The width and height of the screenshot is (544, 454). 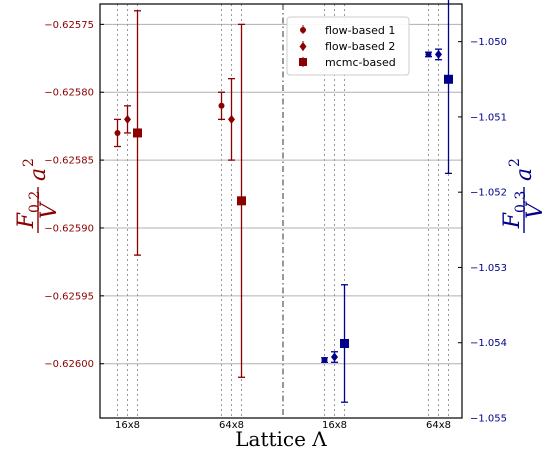 I want to click on left-ylabel-exp: 2, so click(x=29, y=162).